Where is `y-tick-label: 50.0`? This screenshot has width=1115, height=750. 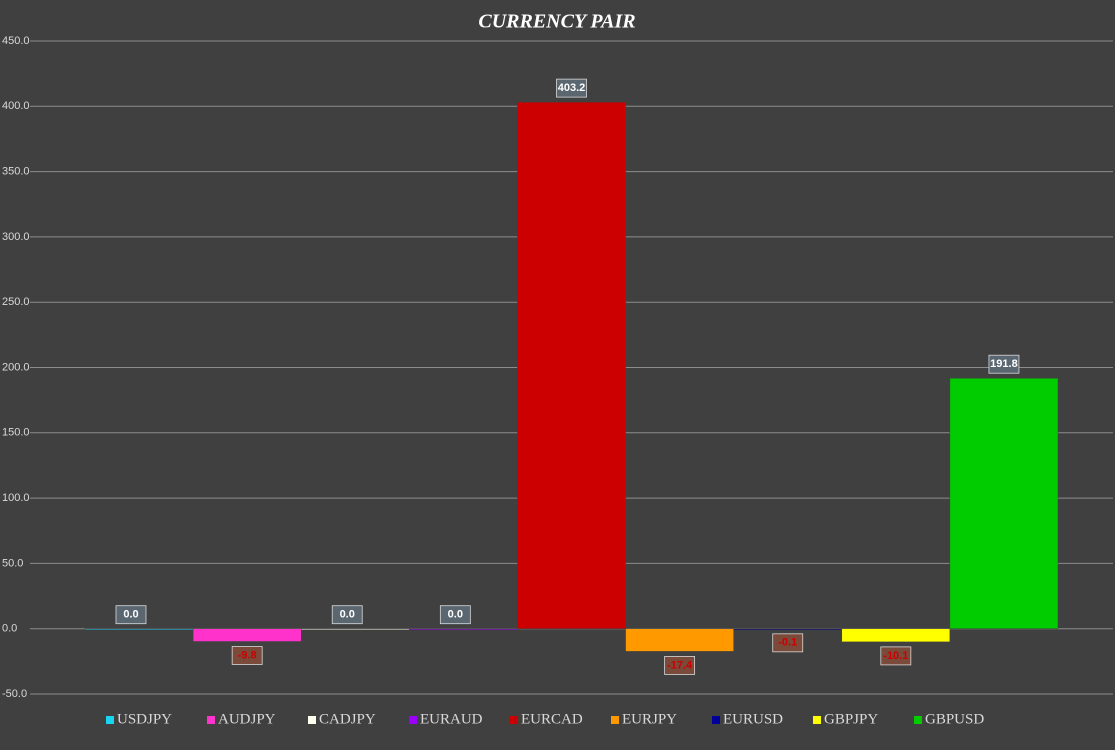
y-tick-label: 50.0 is located at coordinates (12, 563).